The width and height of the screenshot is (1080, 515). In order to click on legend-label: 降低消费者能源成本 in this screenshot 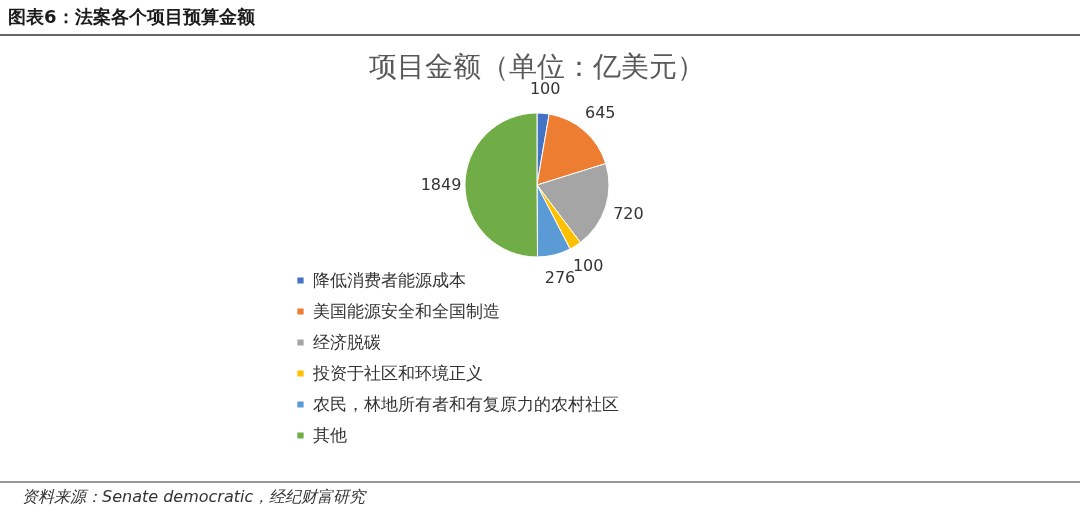, I will do `click(389, 279)`.